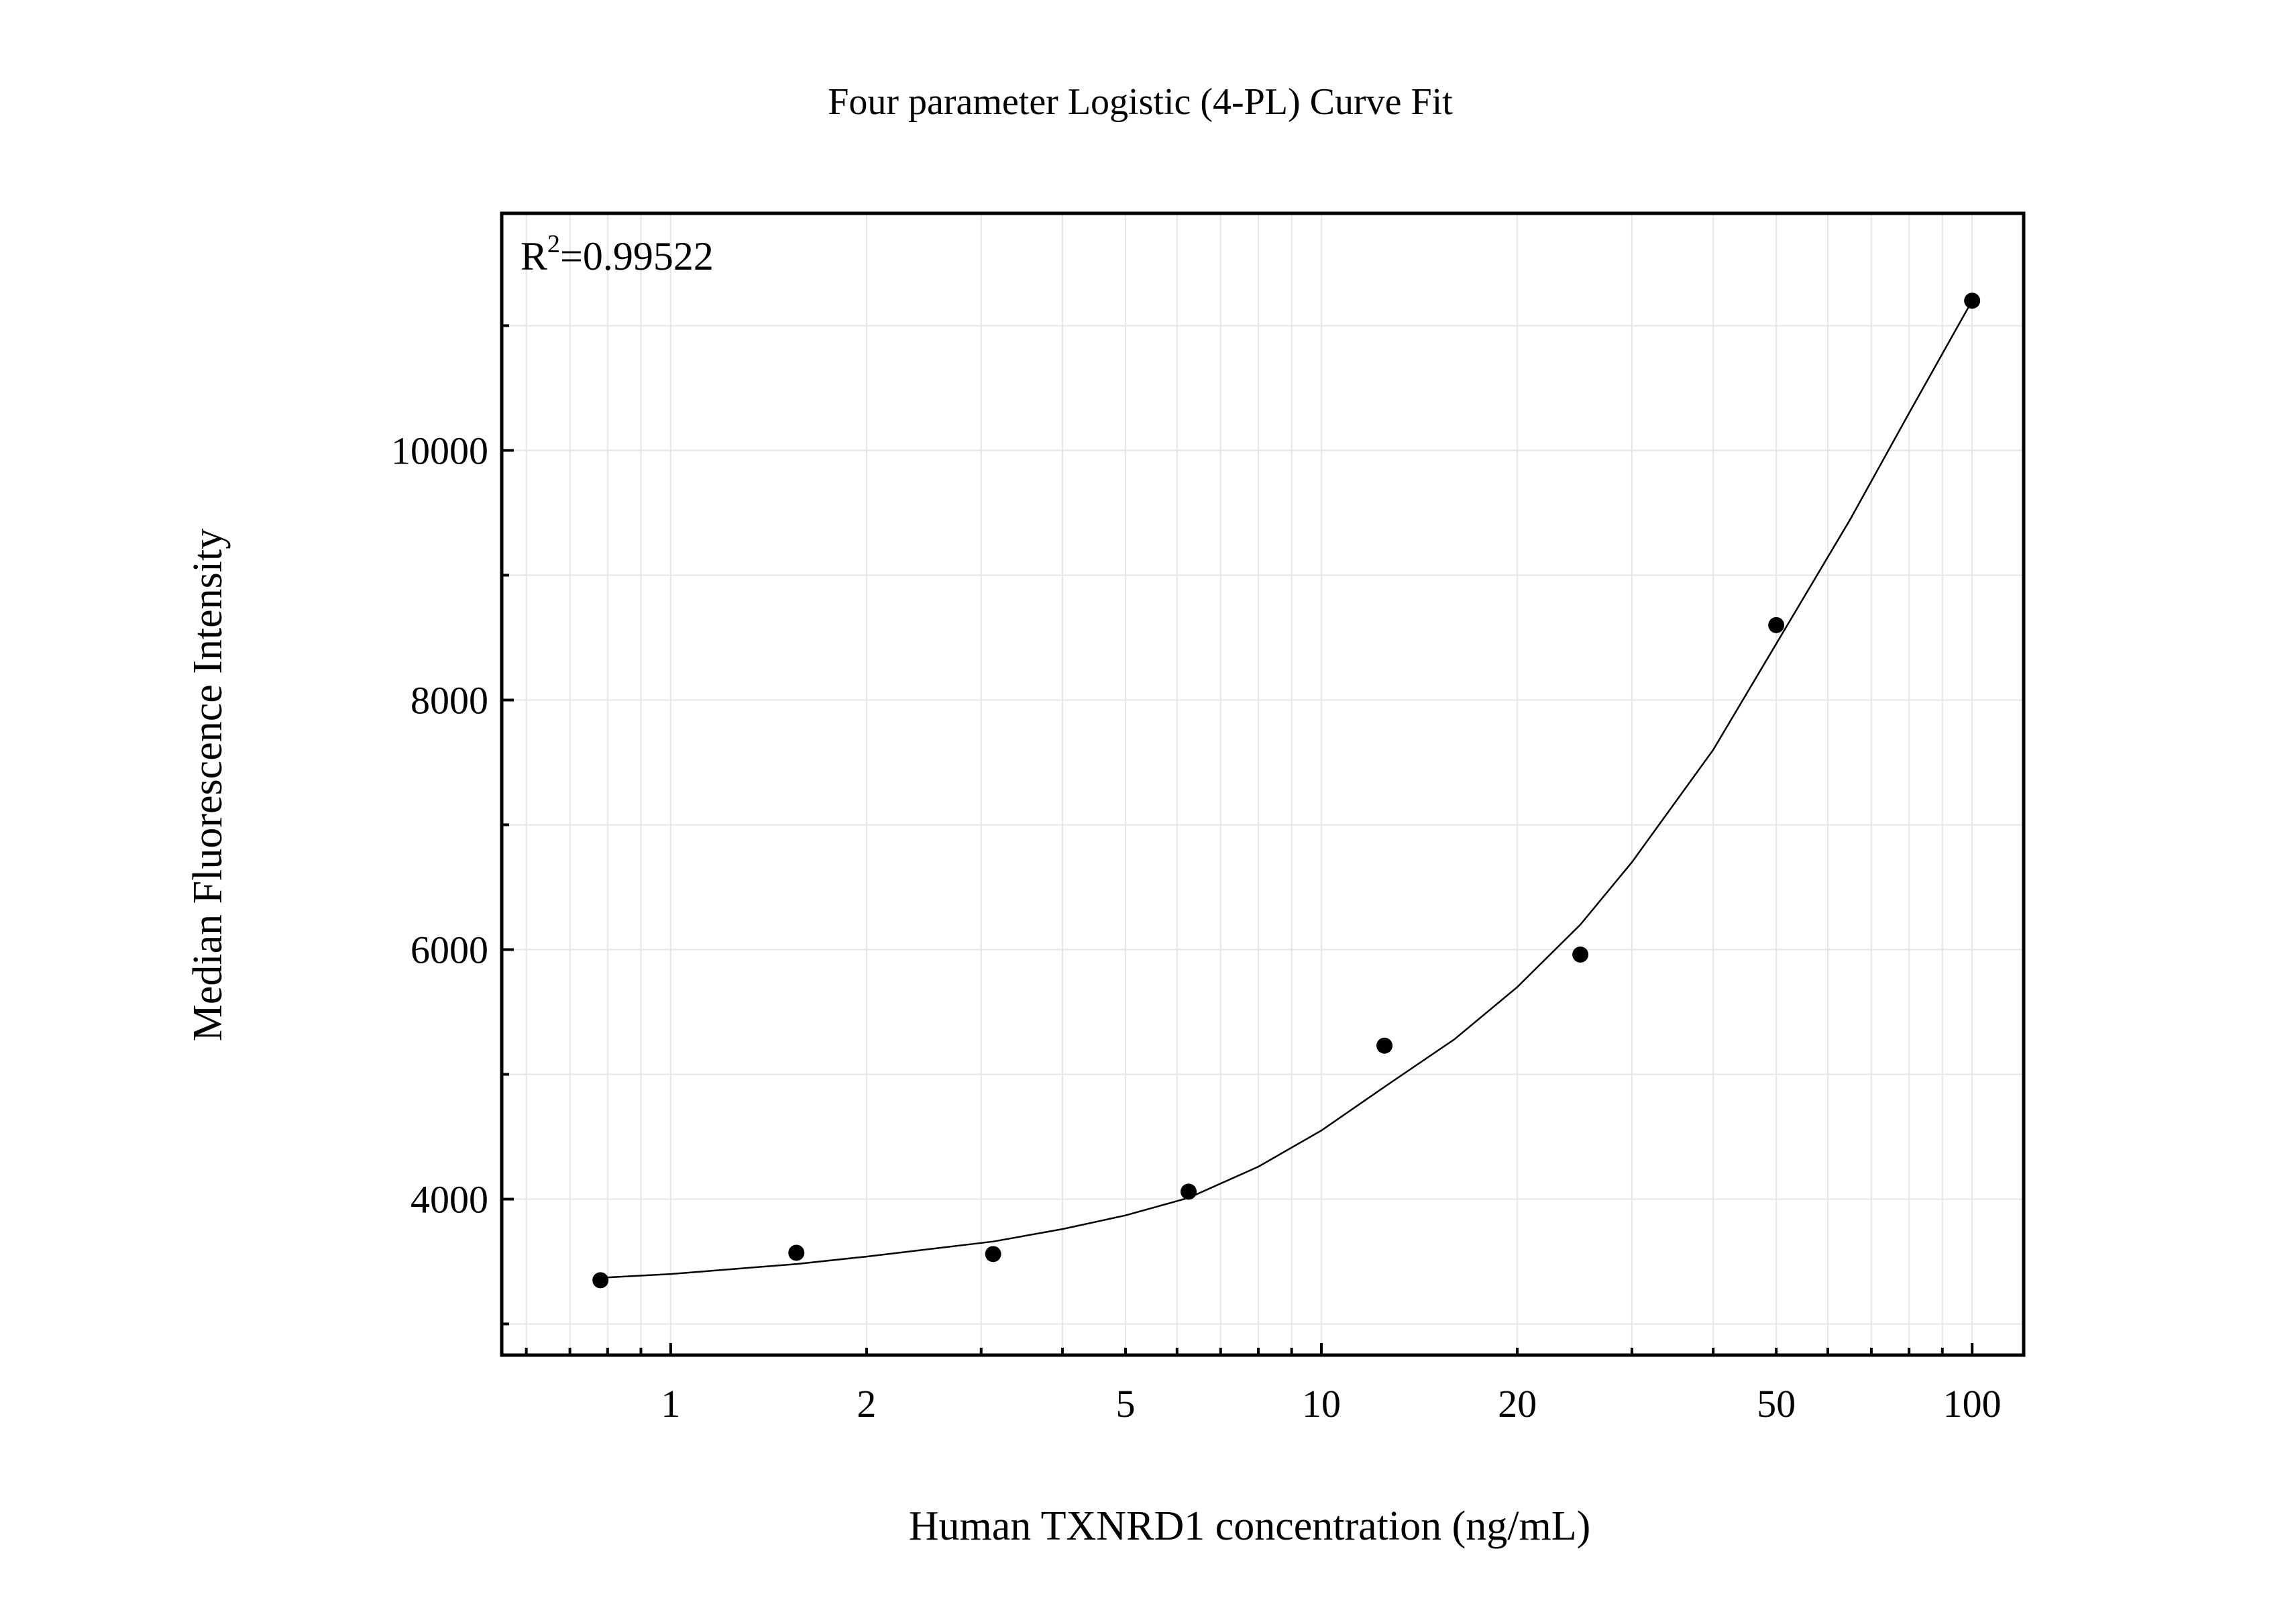 The image size is (2296, 1604). I want to click on x-tick-label: 1, so click(670, 1404).